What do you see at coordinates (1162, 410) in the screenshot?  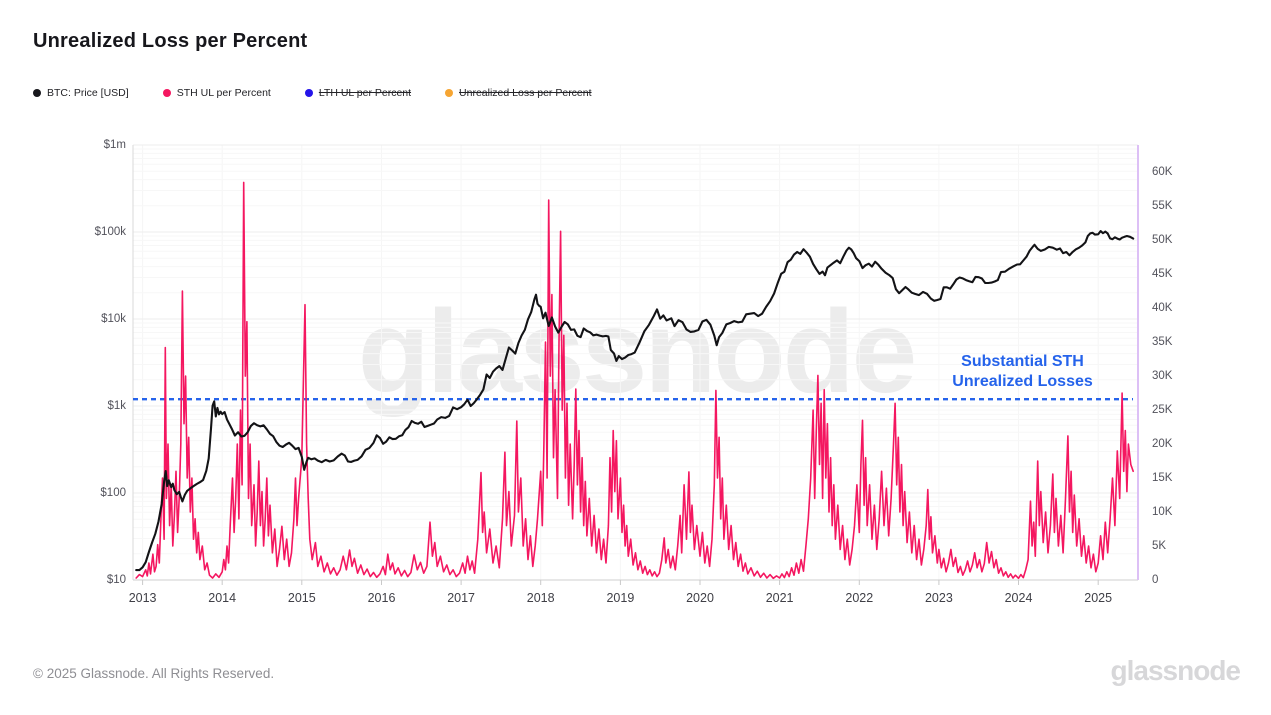 I see `y-right-tick-label: 25K` at bounding box center [1162, 410].